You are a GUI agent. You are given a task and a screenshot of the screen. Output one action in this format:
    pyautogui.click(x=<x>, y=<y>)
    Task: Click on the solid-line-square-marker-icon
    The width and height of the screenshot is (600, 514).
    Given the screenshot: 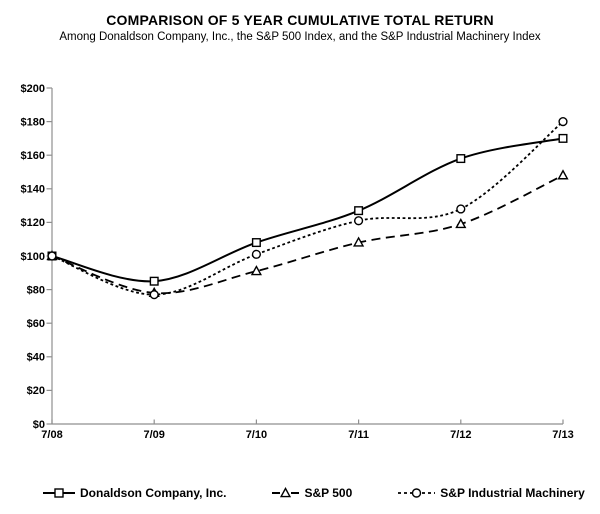 What is the action you would take?
    pyautogui.click(x=59, y=493)
    